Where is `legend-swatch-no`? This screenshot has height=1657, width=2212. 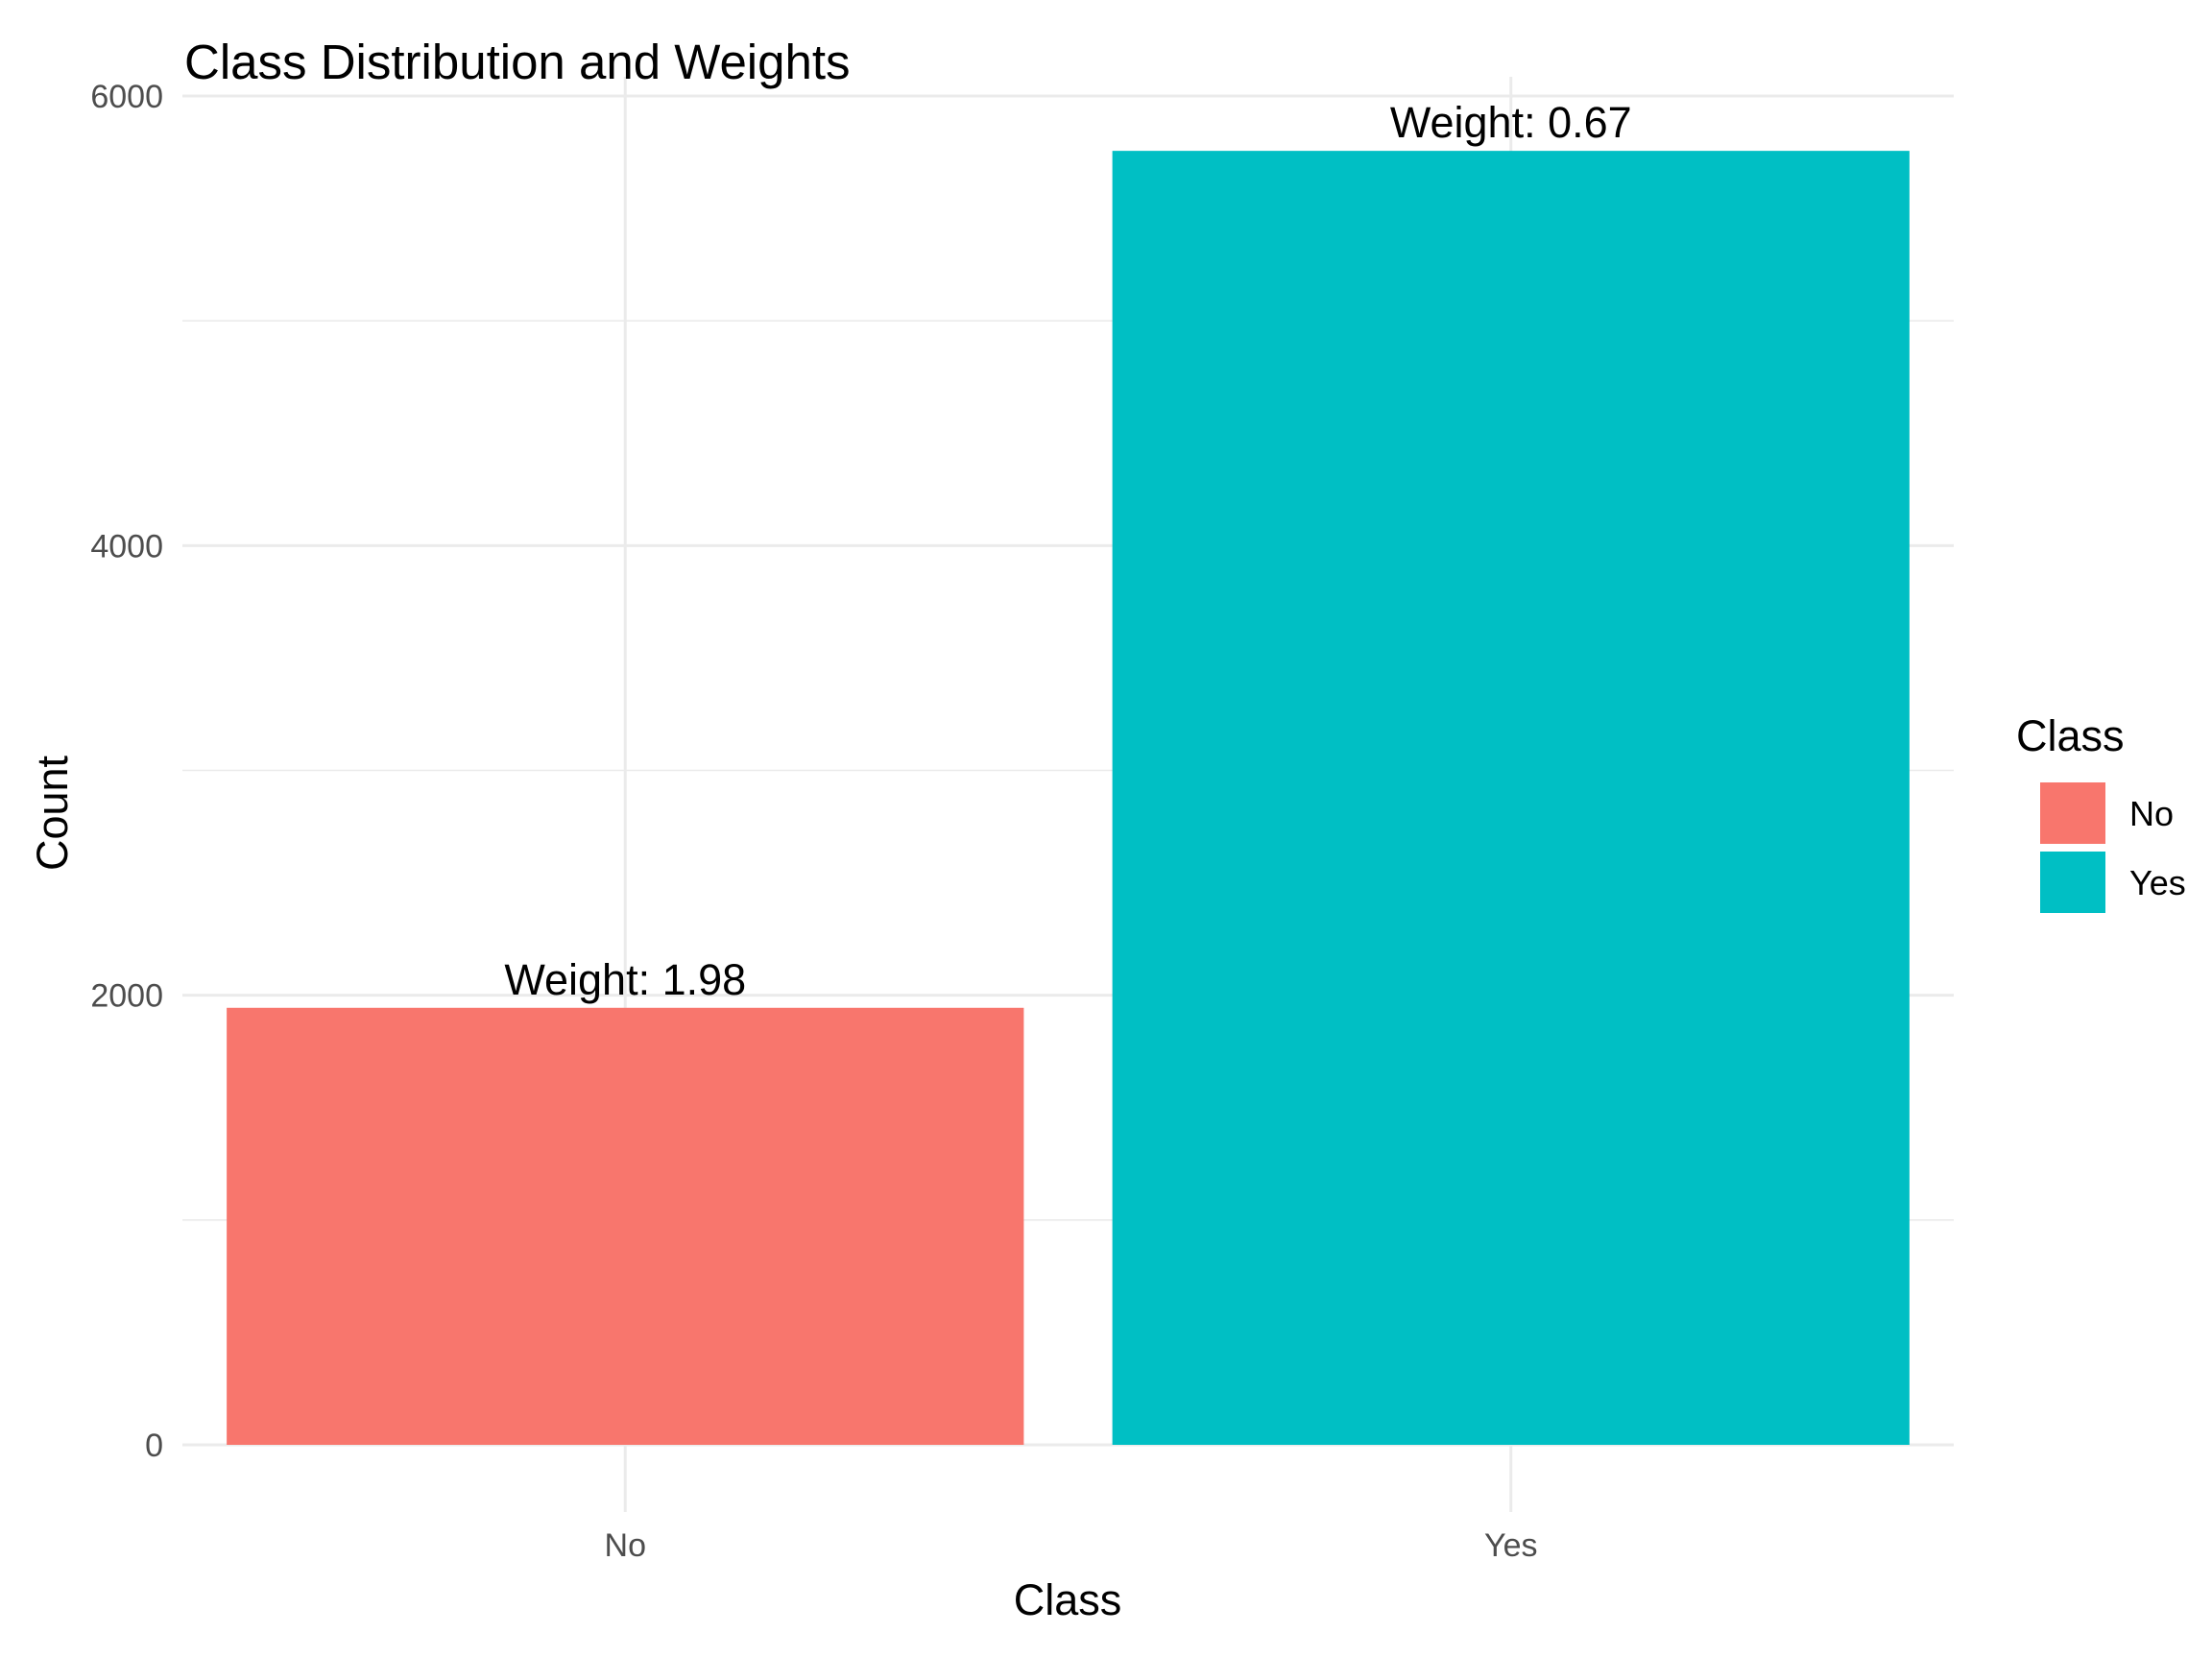 legend-swatch-no is located at coordinates (2072, 813).